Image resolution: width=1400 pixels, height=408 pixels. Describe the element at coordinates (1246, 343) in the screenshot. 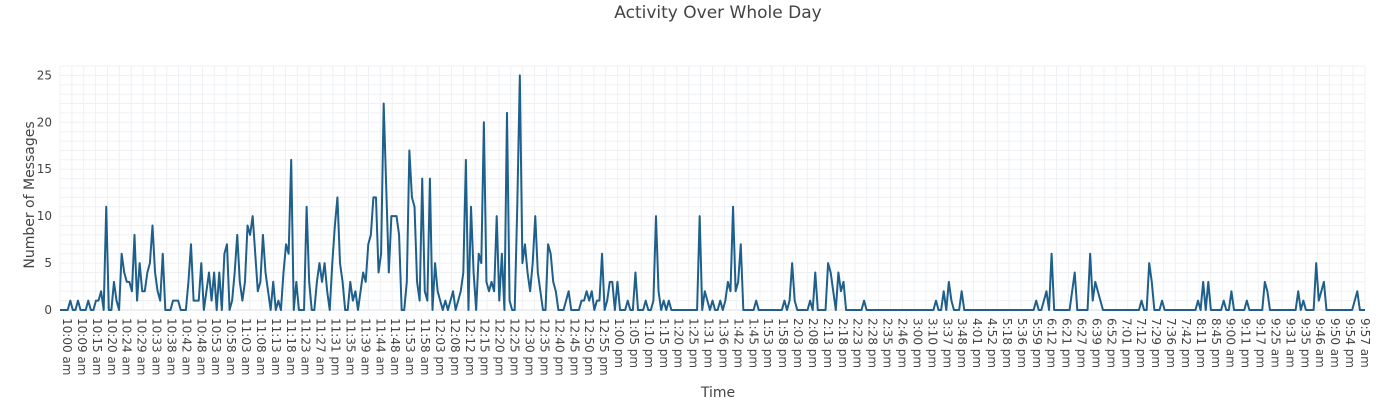

I see `x-tick-label: 9:11 pm` at that location.